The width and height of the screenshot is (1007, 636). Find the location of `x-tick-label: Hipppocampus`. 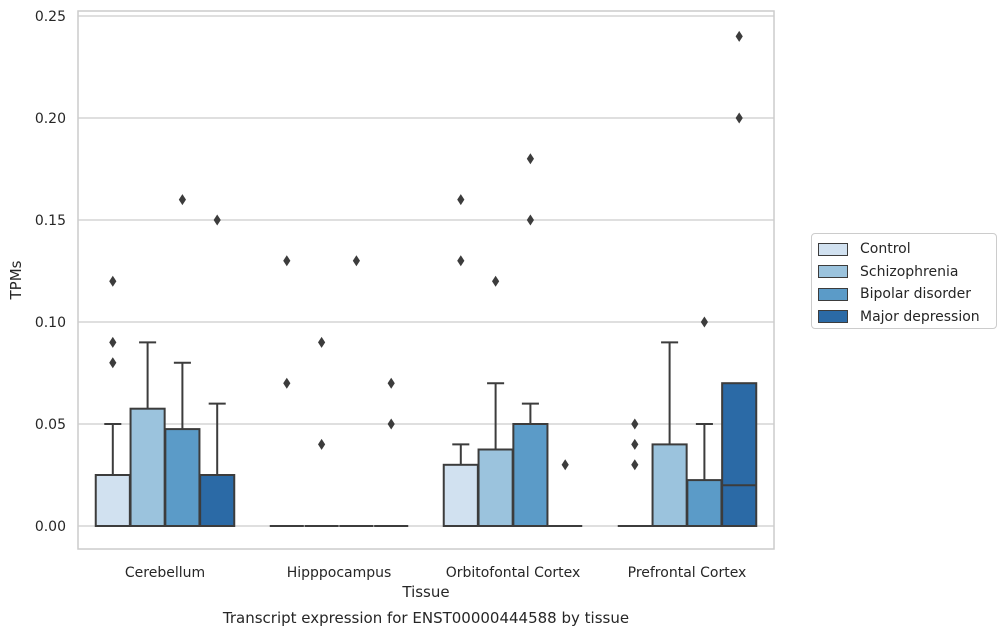

x-tick-label: Hipppocampus is located at coordinates (339, 573).